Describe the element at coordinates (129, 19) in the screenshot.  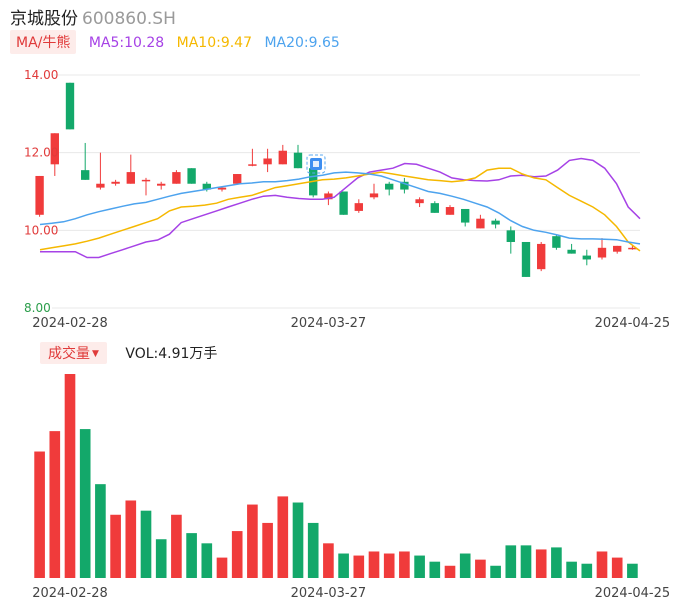
I see `stock-code: 600860.SH` at that location.